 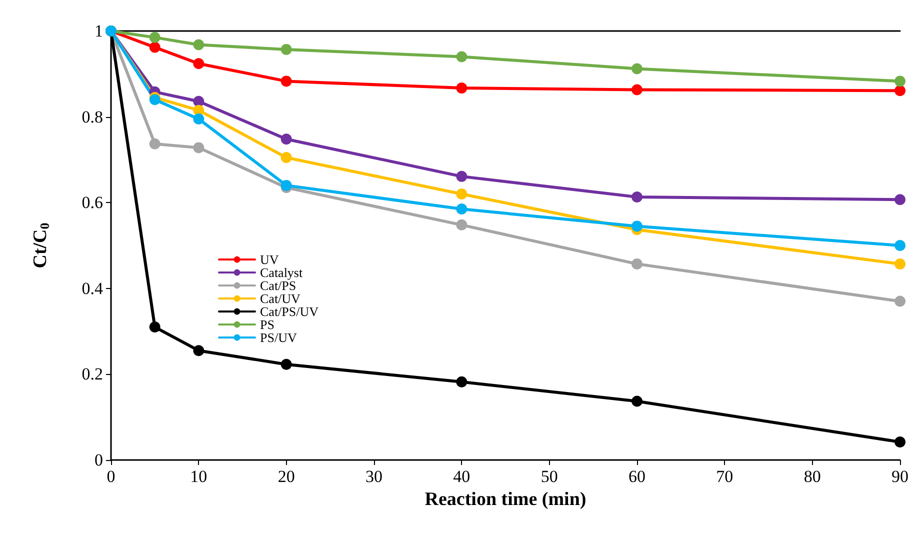 I want to click on x-tick-label: 40, so click(x=461, y=476).